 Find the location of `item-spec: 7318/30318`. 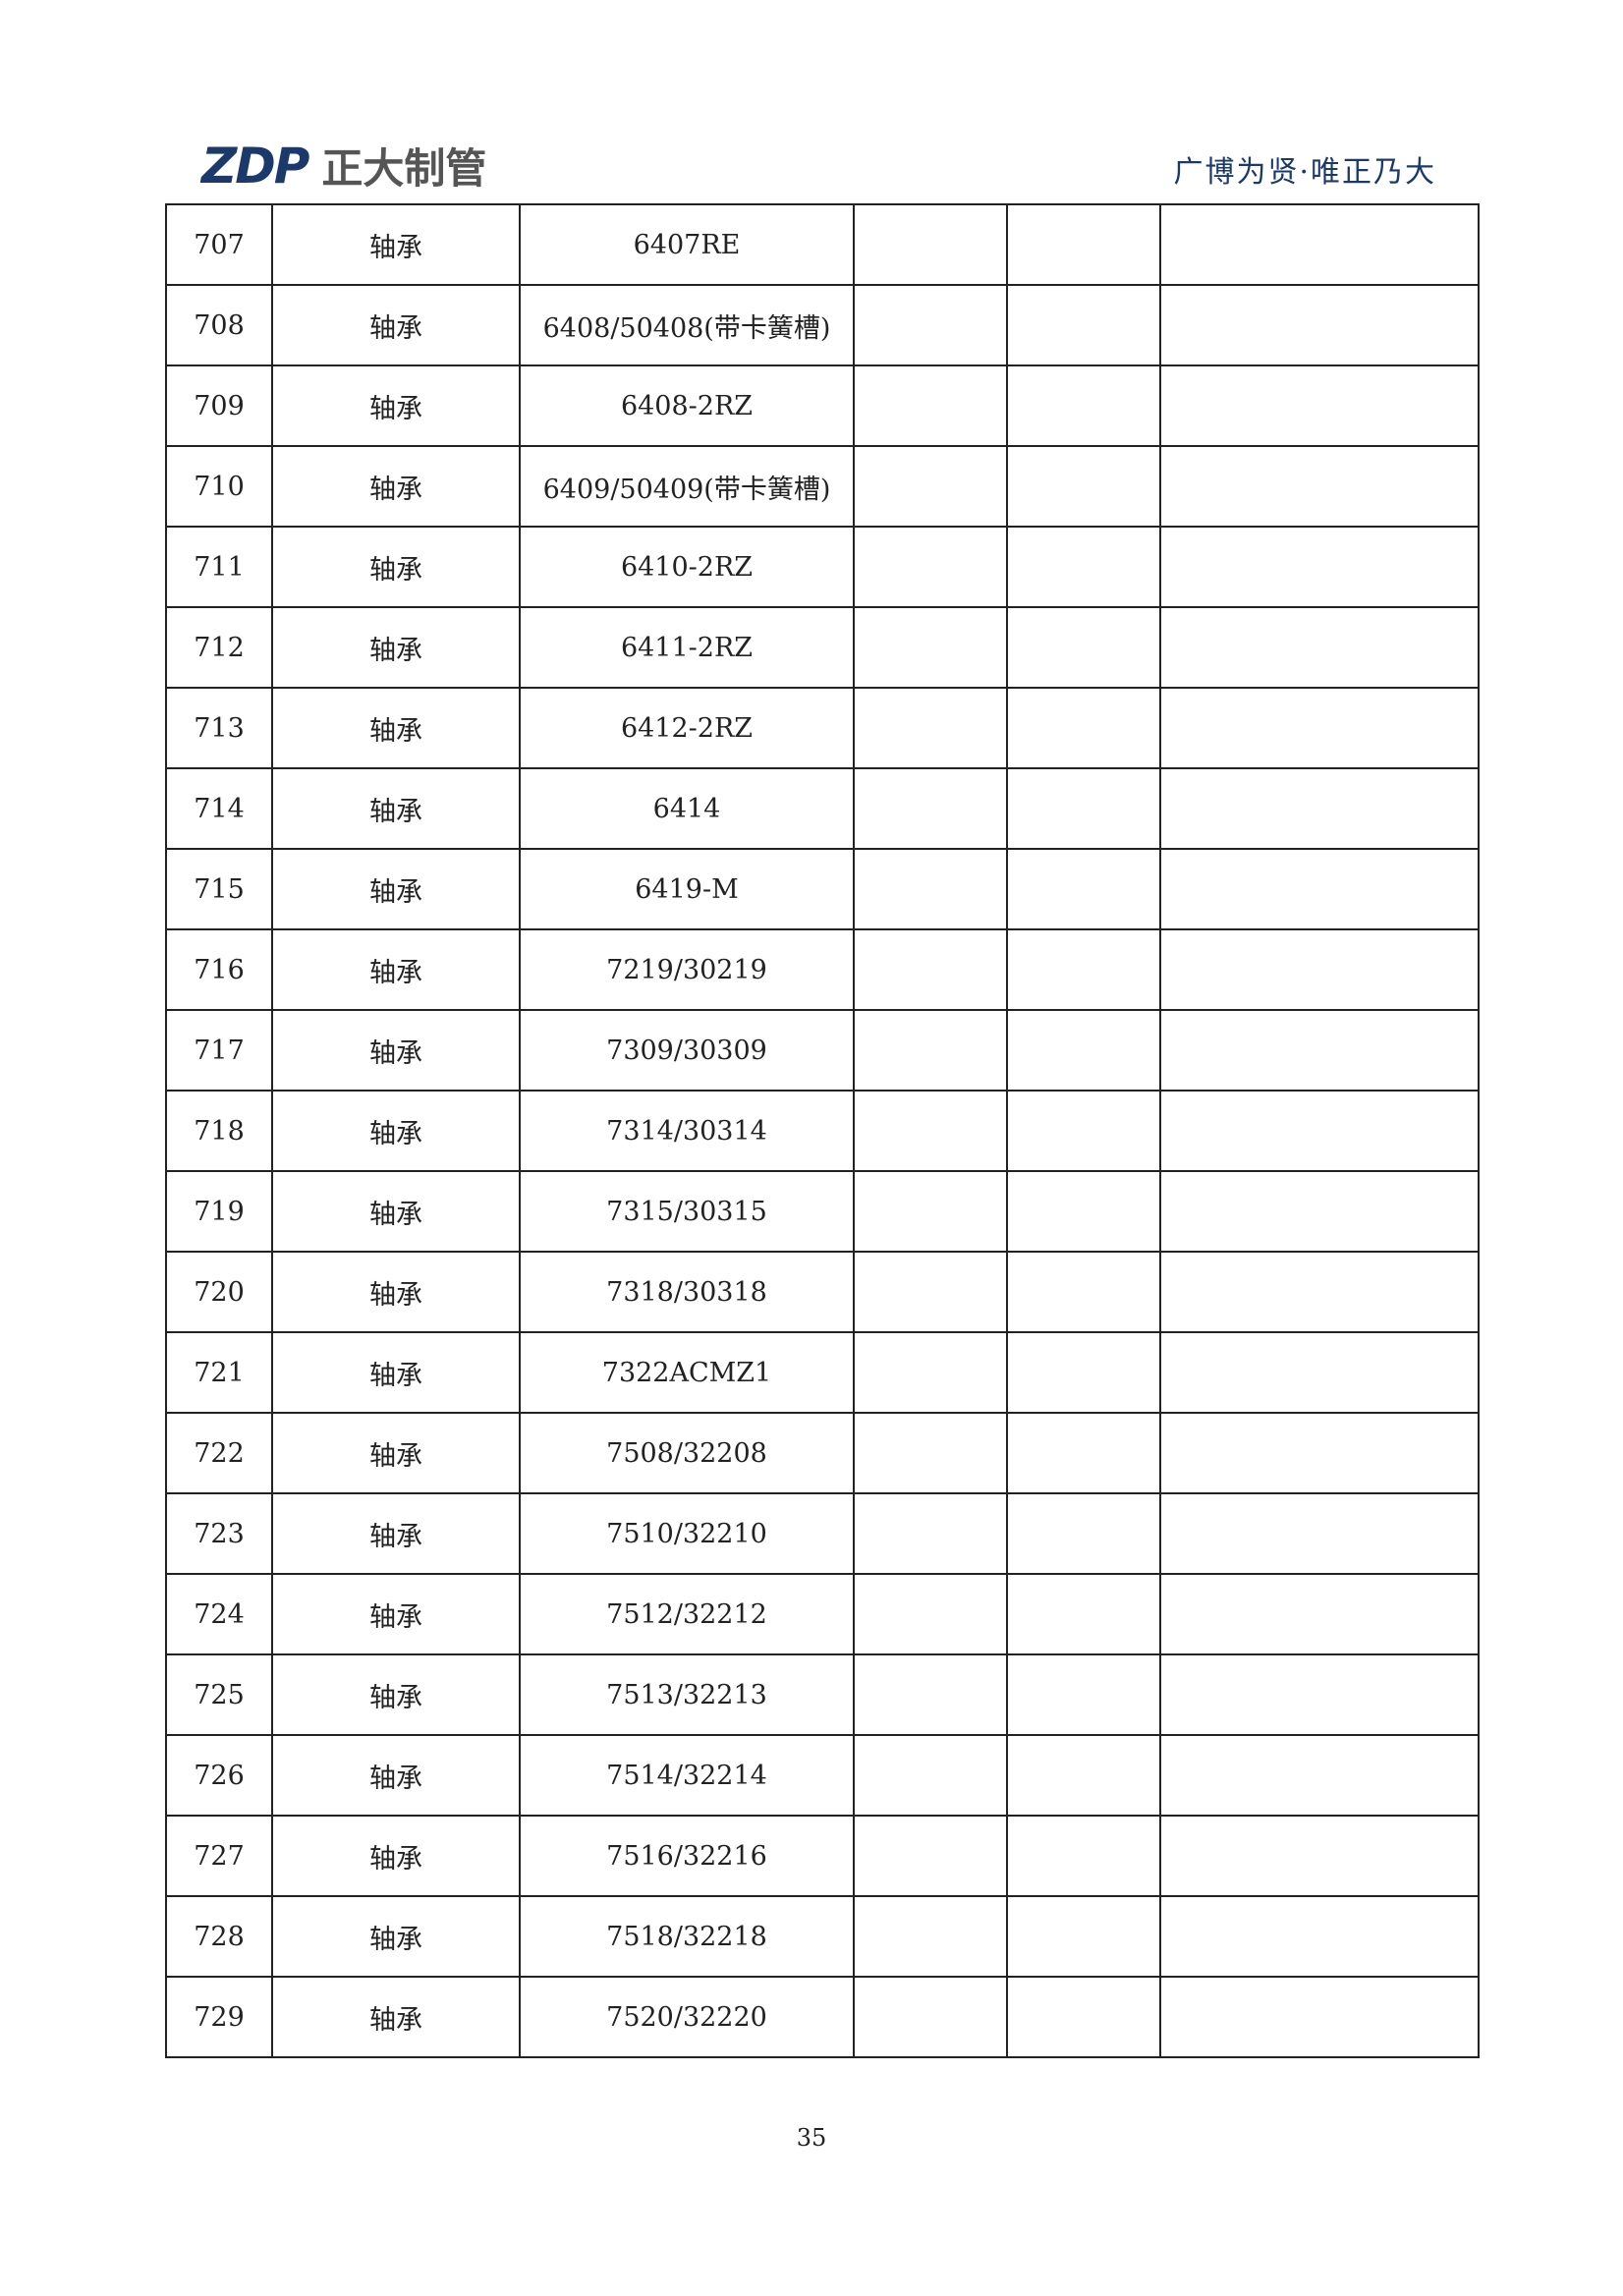

item-spec: 7318/30318 is located at coordinates (687, 1292).